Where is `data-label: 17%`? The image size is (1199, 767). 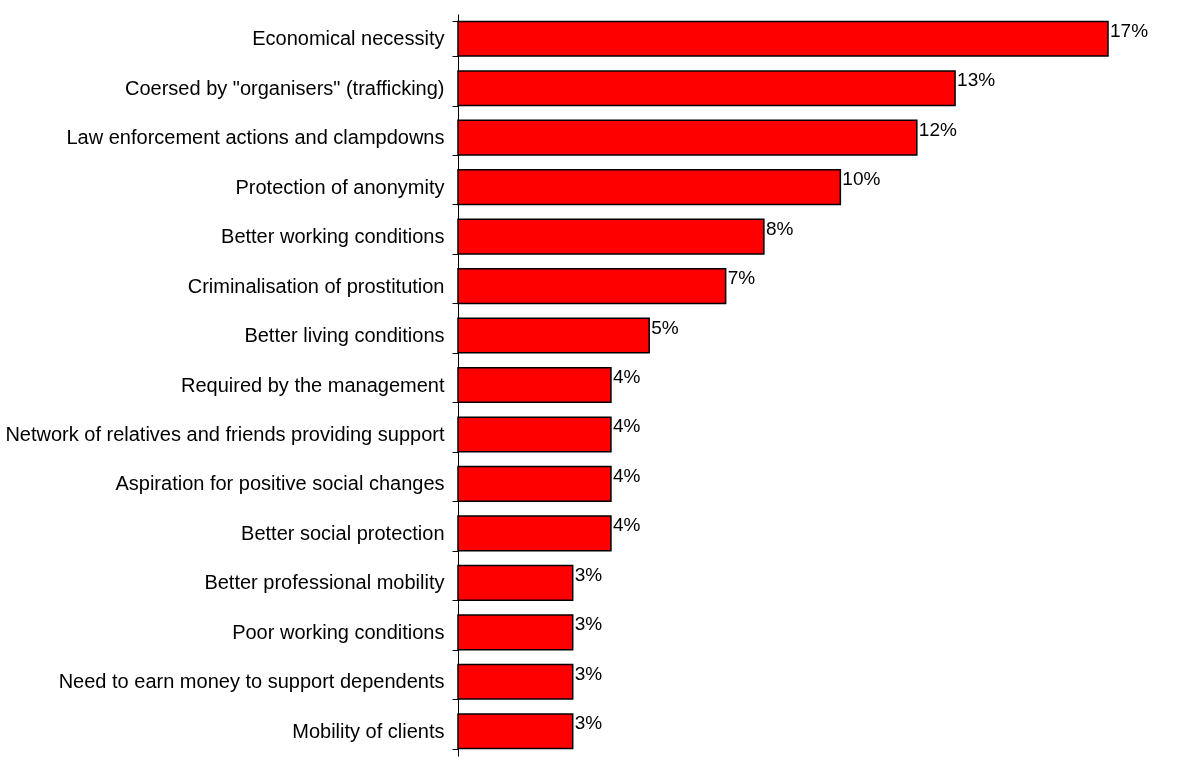 data-label: 17% is located at coordinates (1129, 30).